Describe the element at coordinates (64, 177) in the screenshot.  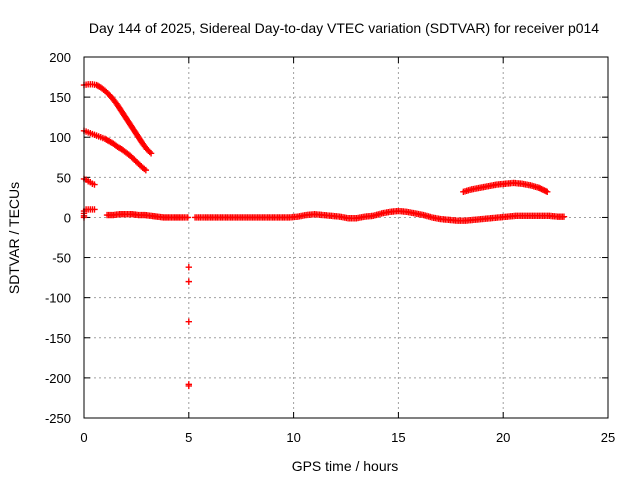
I see `y-tick-label: 50` at that location.